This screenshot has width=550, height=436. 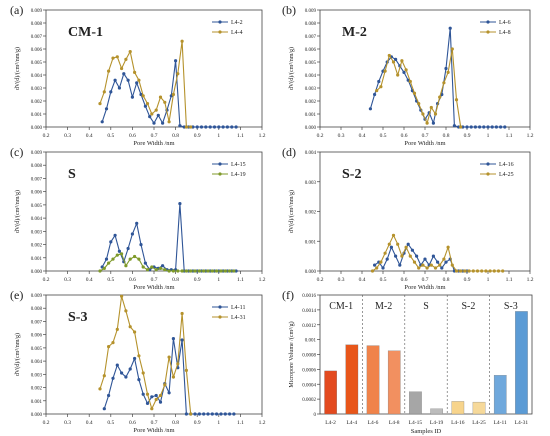 I want to click on x-tick-label: L4-31, so click(x=522, y=423).